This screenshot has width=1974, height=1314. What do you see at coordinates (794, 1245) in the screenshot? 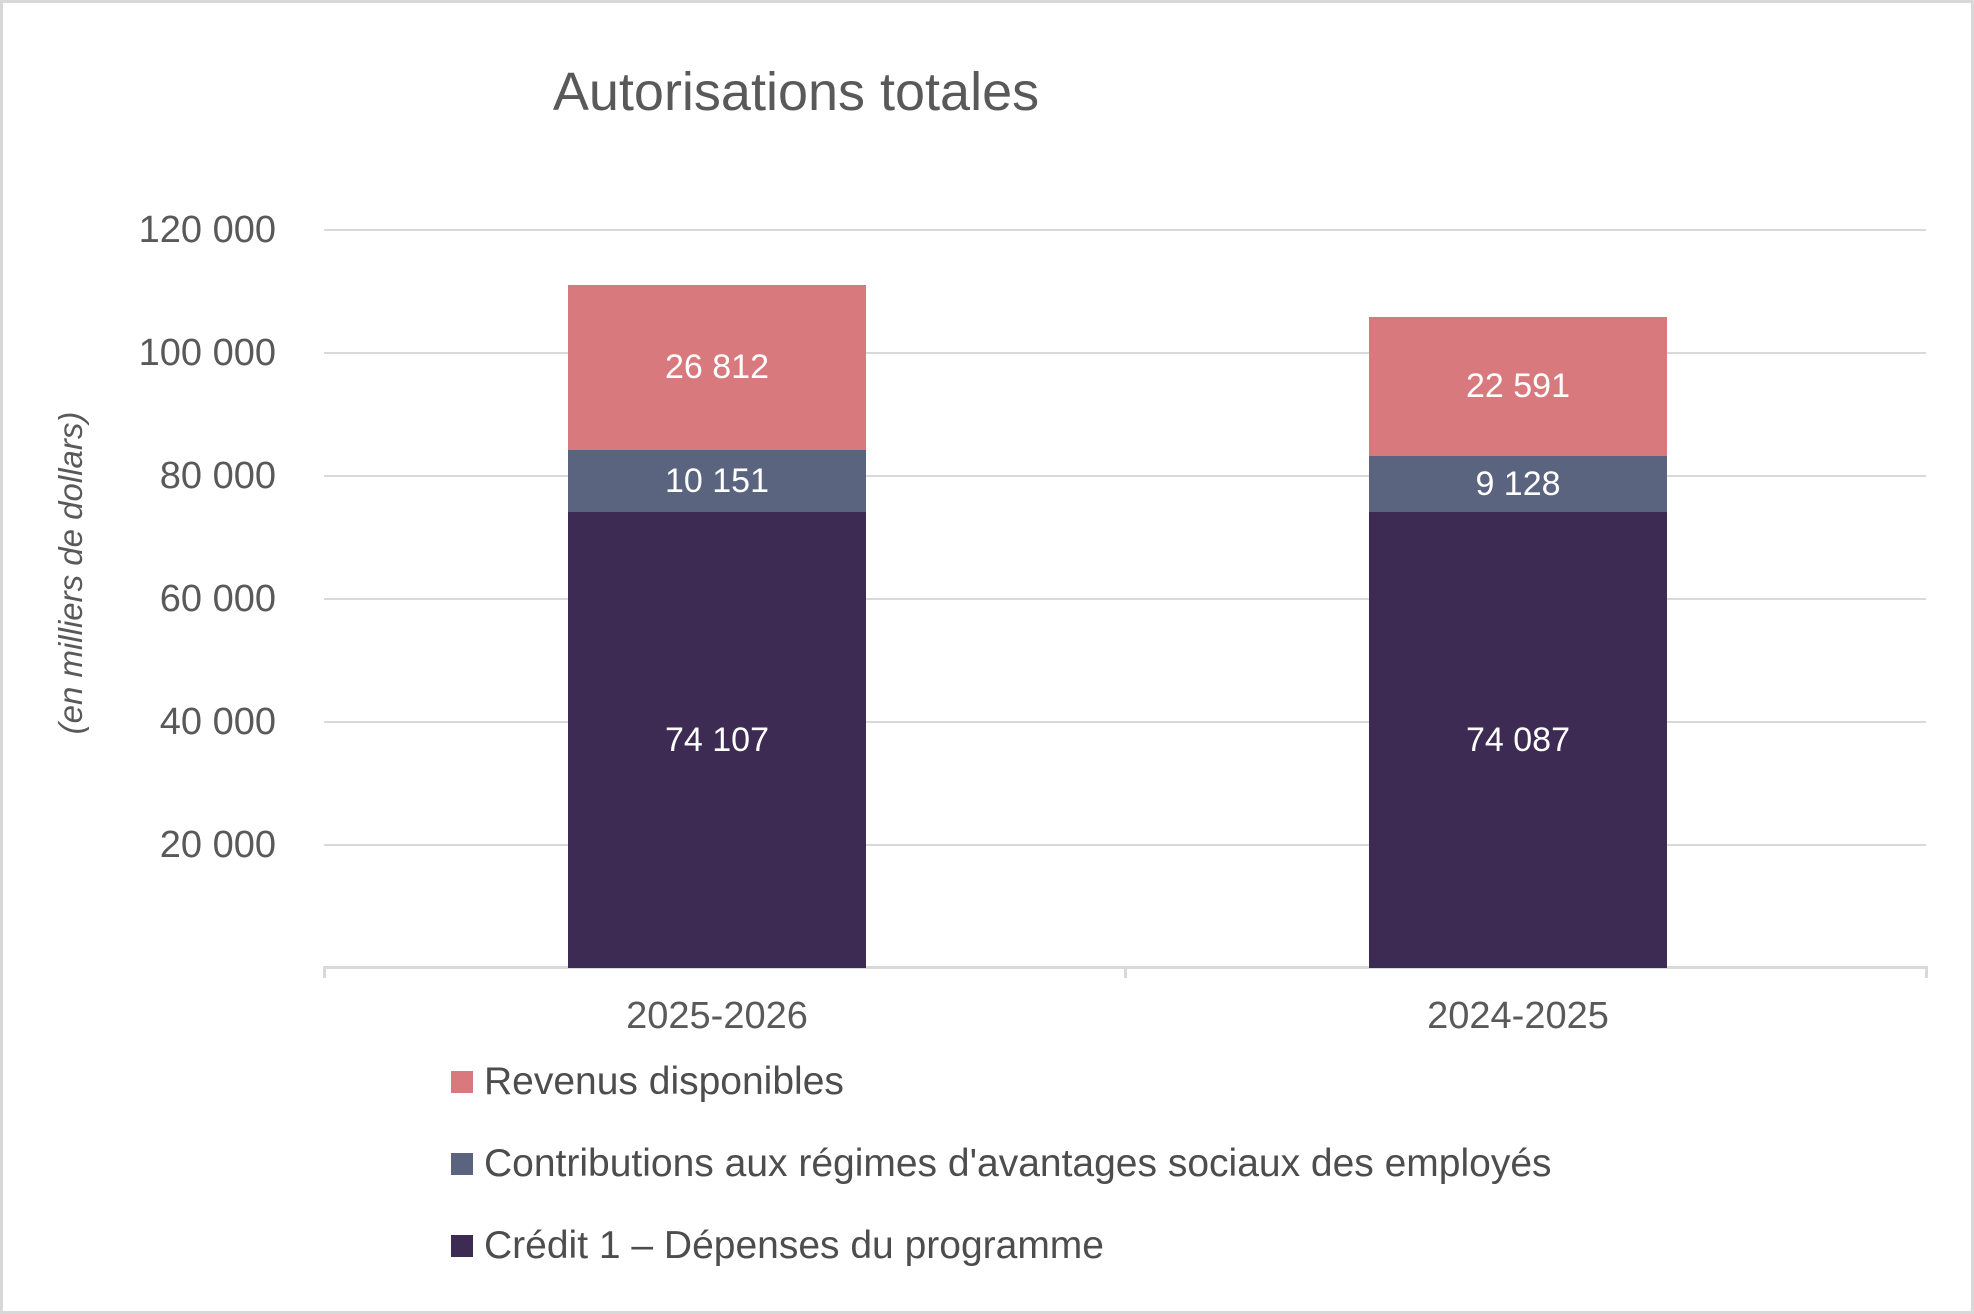
I see `legend-label: Crédit 1 – Dépenses du programme` at bounding box center [794, 1245].